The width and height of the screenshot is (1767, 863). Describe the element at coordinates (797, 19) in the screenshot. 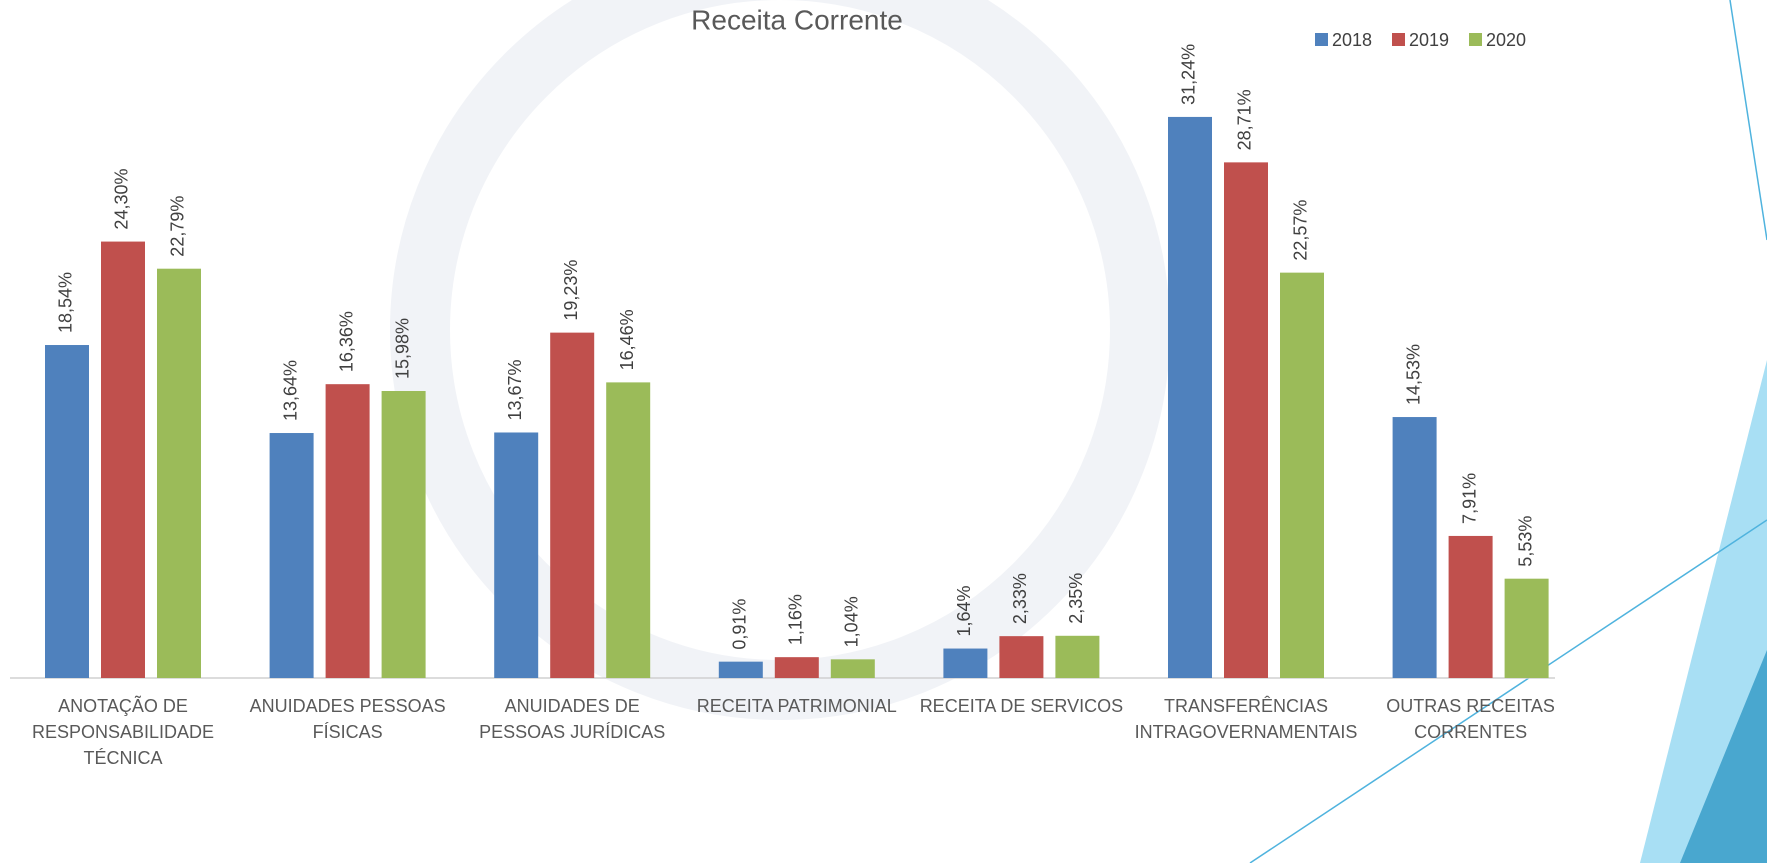

I see `chart-title: Receita Corrente` at that location.